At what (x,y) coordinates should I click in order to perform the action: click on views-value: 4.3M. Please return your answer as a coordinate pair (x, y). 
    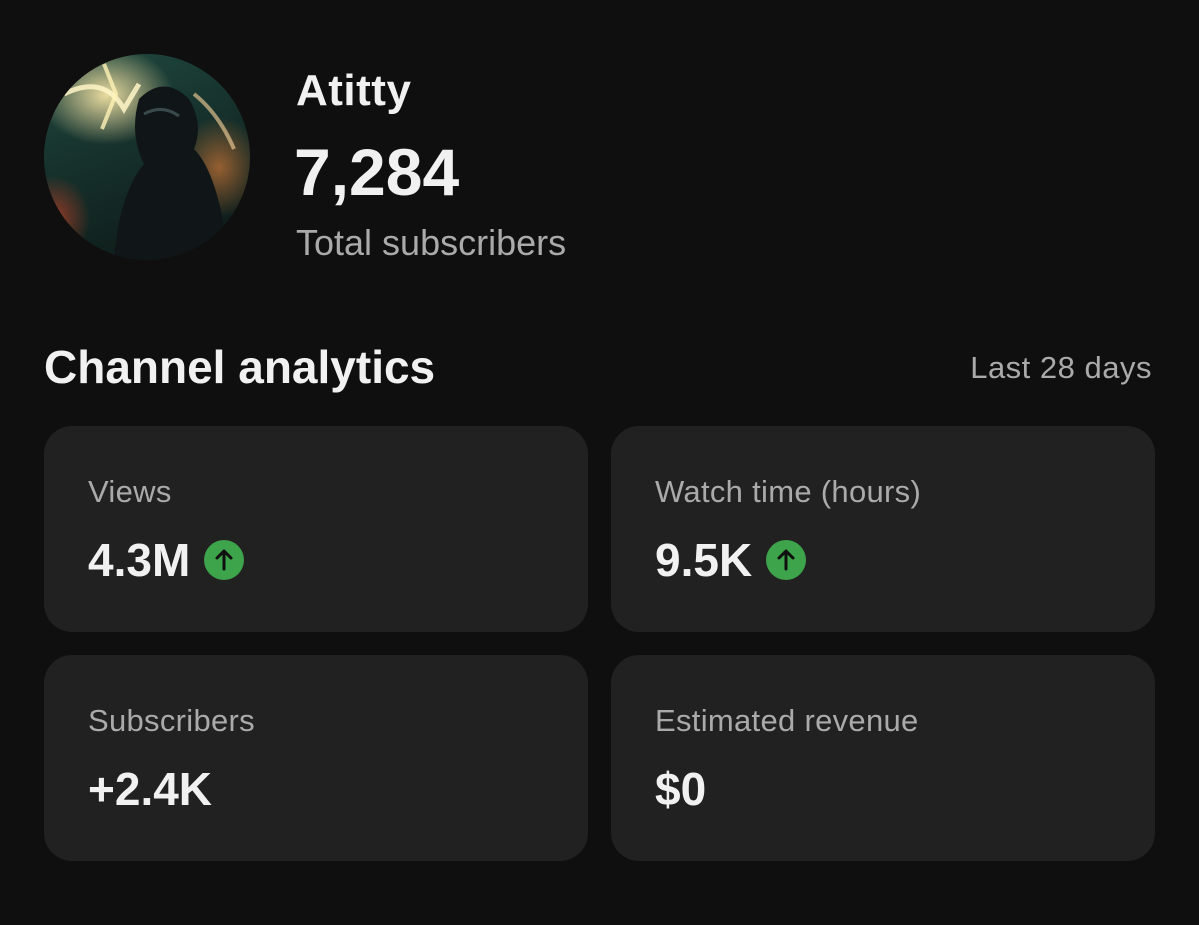
    Looking at the image, I should click on (139, 560).